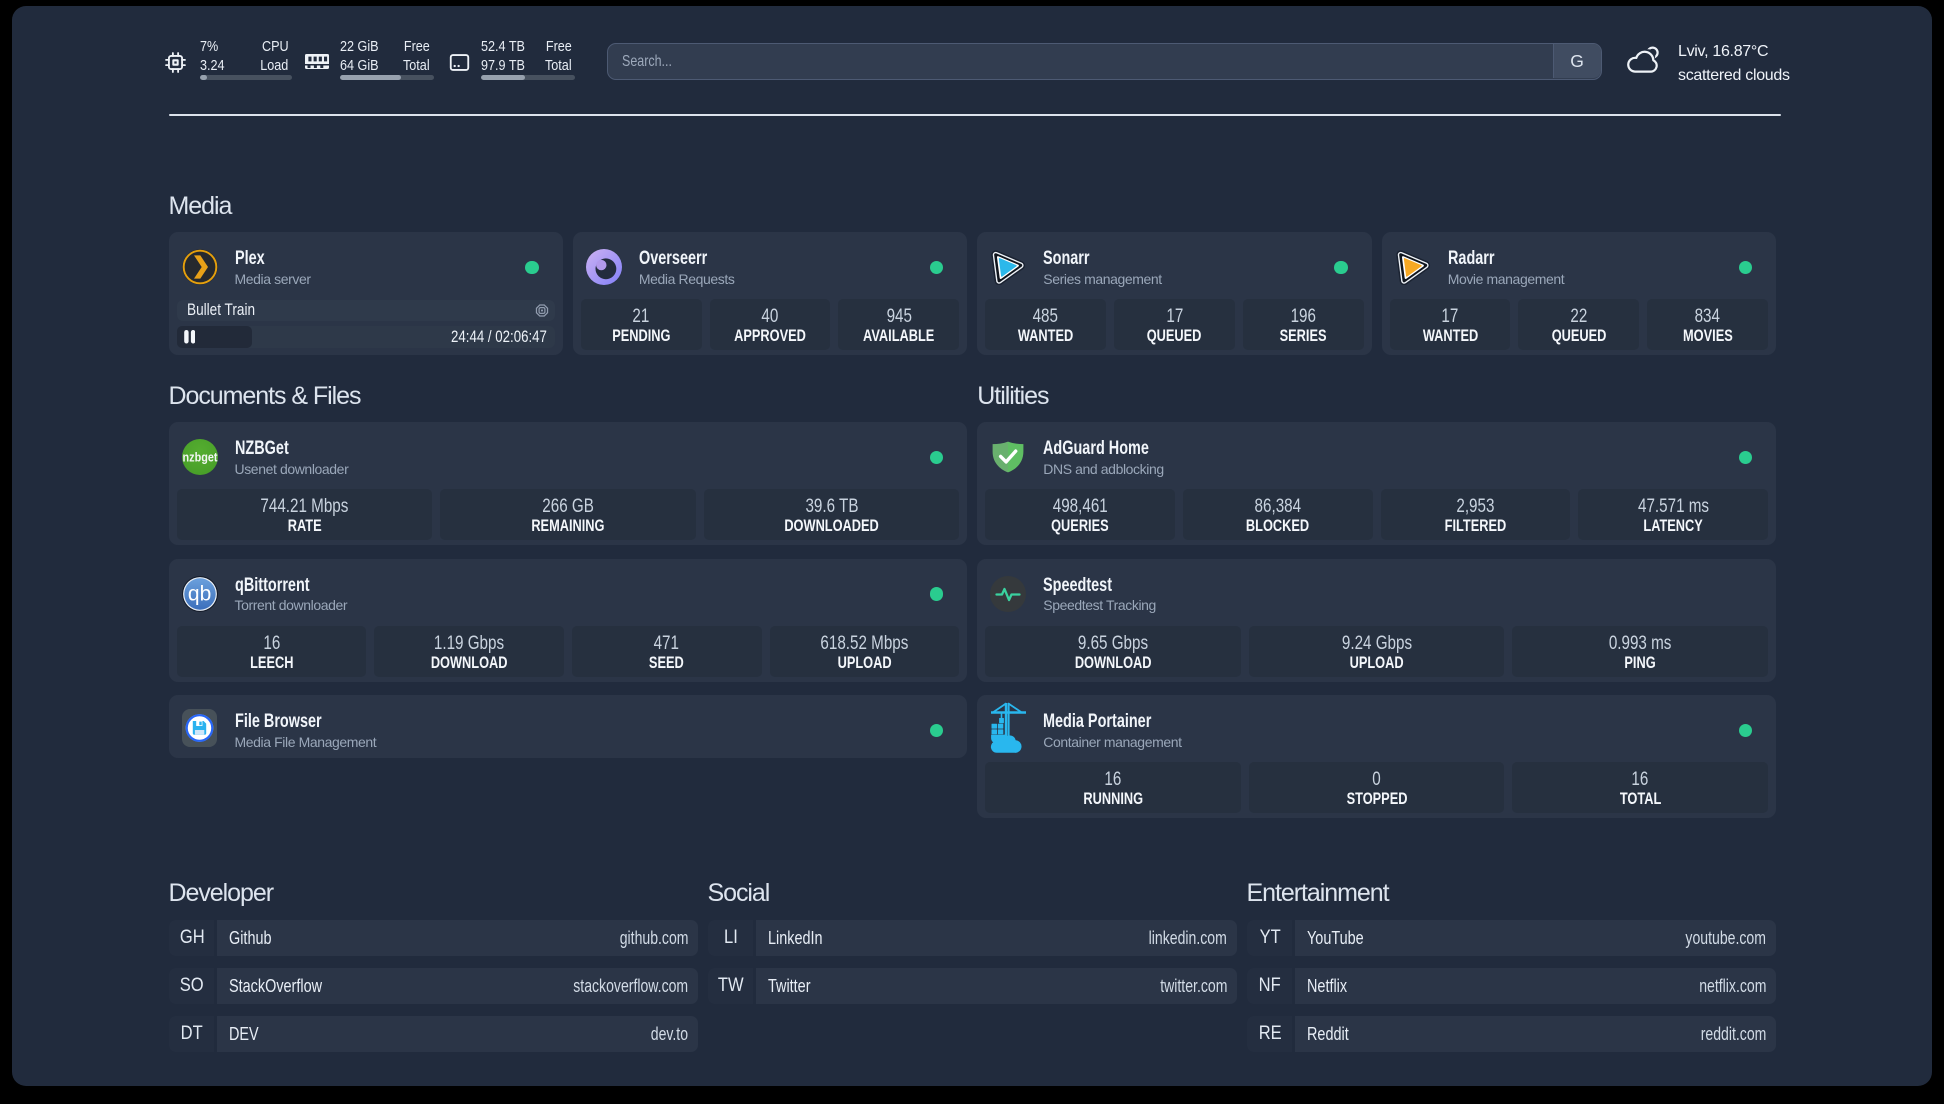 This screenshot has height=1104, width=1944. I want to click on svg-text: qb, so click(198, 593).